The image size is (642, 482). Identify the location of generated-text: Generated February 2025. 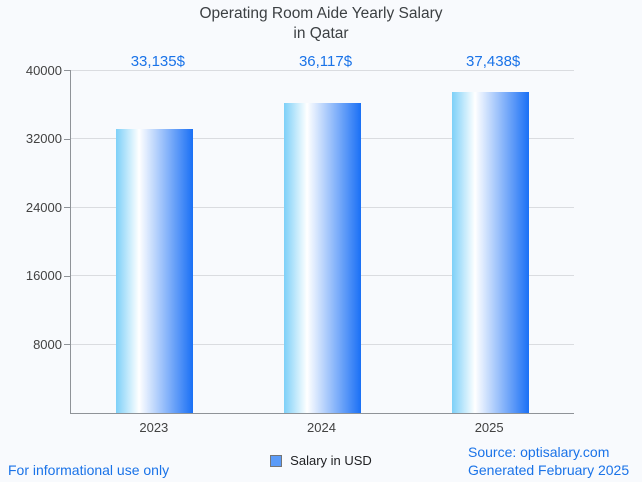
(549, 470).